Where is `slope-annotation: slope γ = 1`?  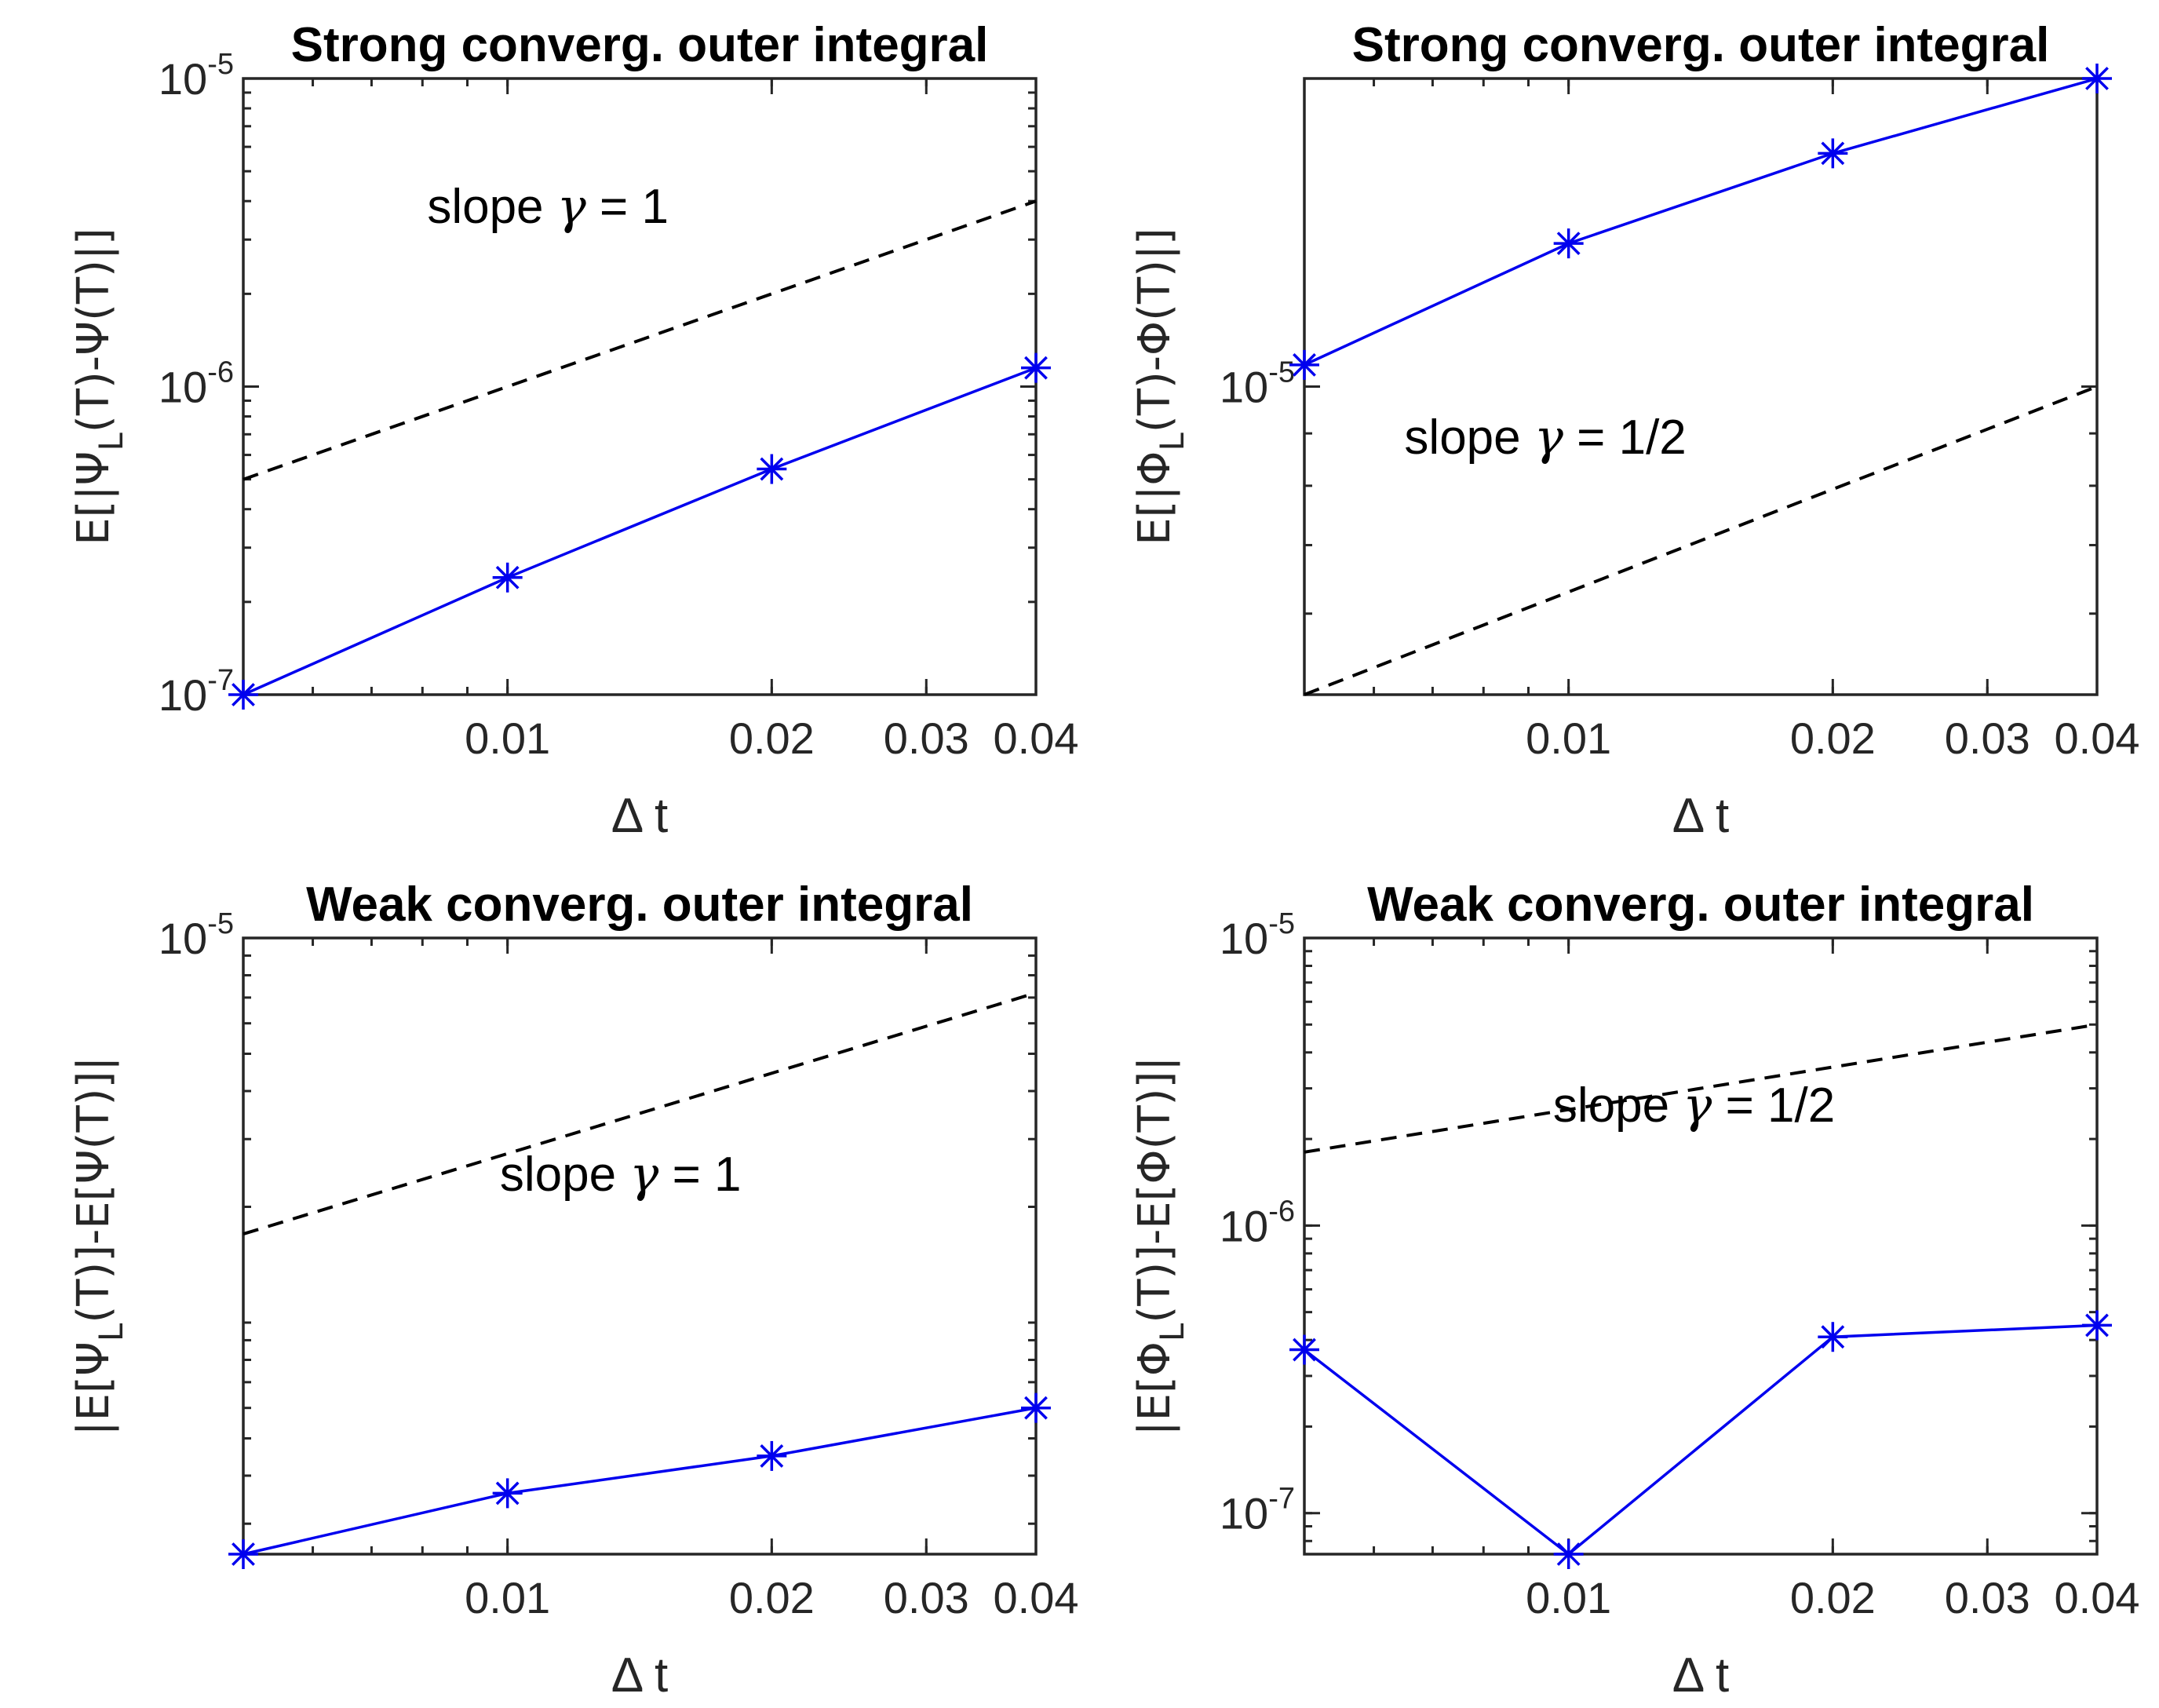 slope-annotation: slope γ = 1 is located at coordinates (621, 1174).